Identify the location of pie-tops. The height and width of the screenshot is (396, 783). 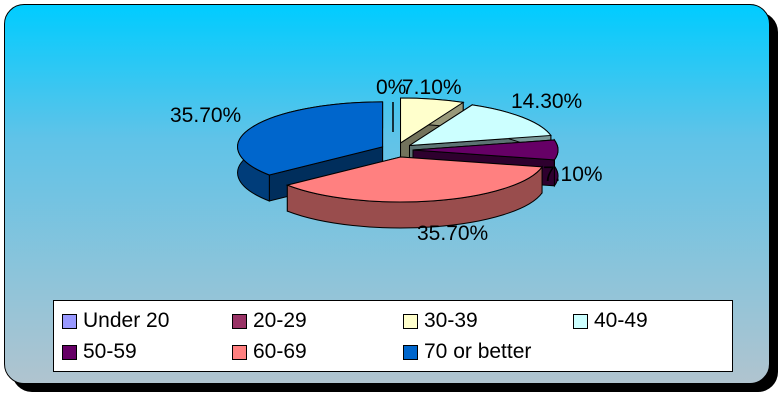
(398, 150).